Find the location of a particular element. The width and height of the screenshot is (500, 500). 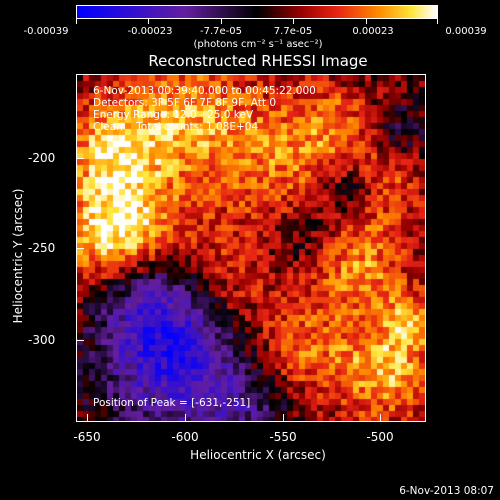

info-algorithm: Clean Total counts: 1.08E+04 is located at coordinates (176, 127).